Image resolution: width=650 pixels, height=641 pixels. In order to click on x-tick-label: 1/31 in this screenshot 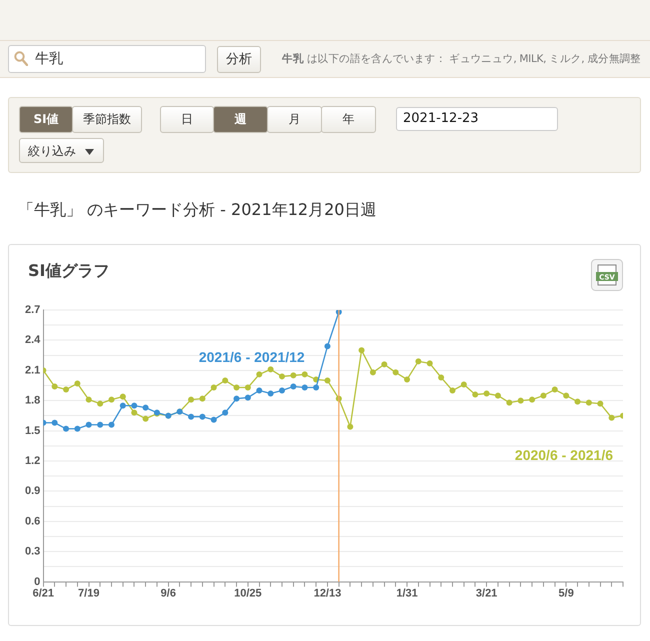, I will do `click(407, 593)`.